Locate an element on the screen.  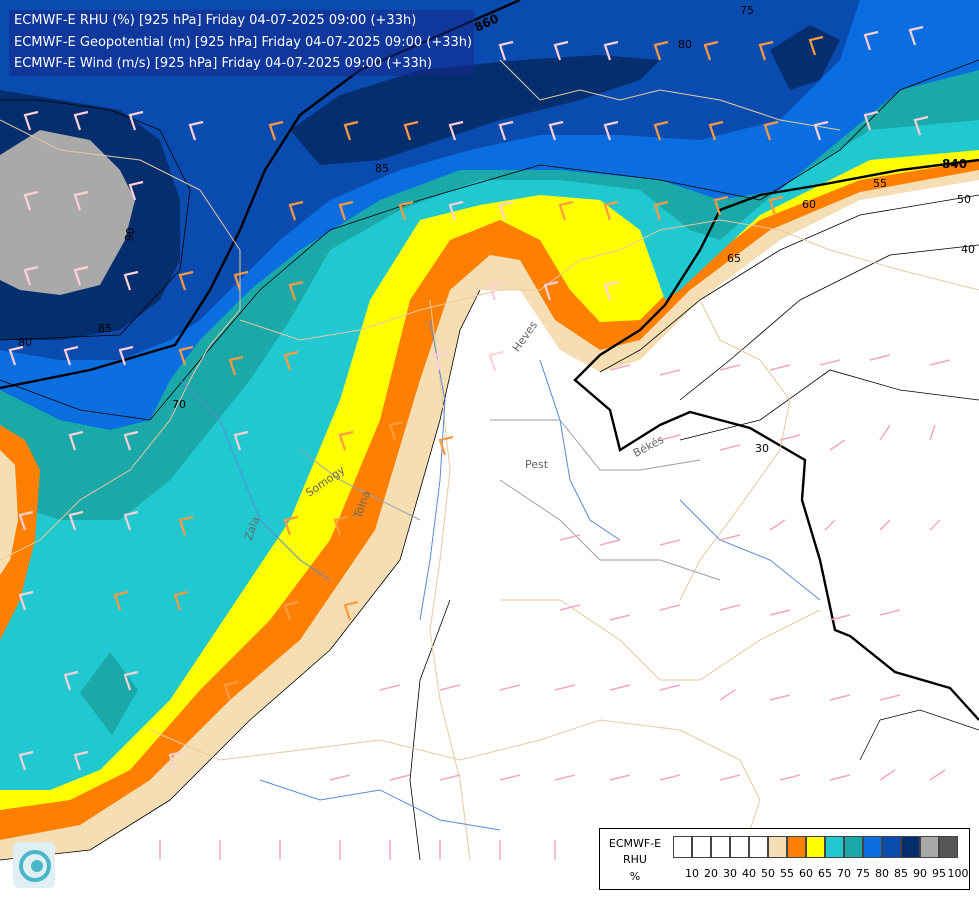
rhu-label-80b: 80 is located at coordinates (25, 342).